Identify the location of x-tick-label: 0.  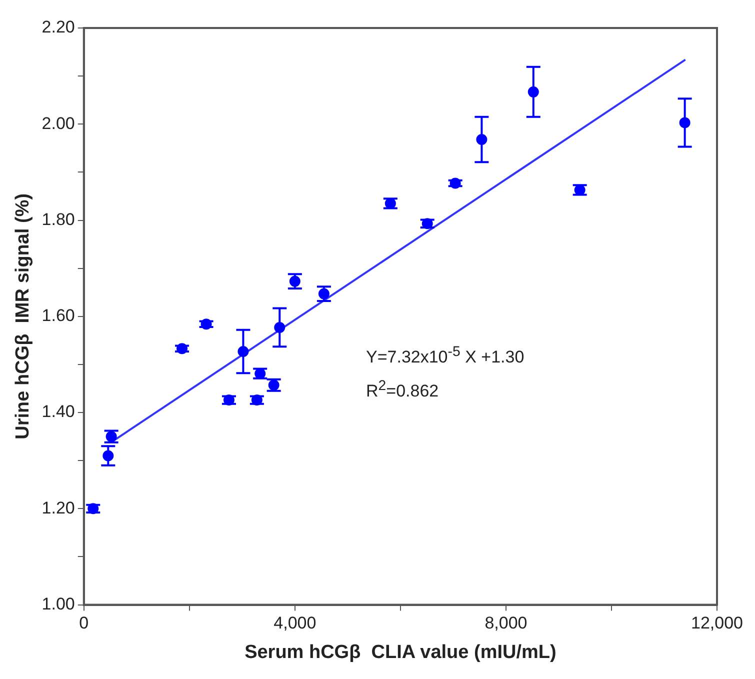
(84, 623).